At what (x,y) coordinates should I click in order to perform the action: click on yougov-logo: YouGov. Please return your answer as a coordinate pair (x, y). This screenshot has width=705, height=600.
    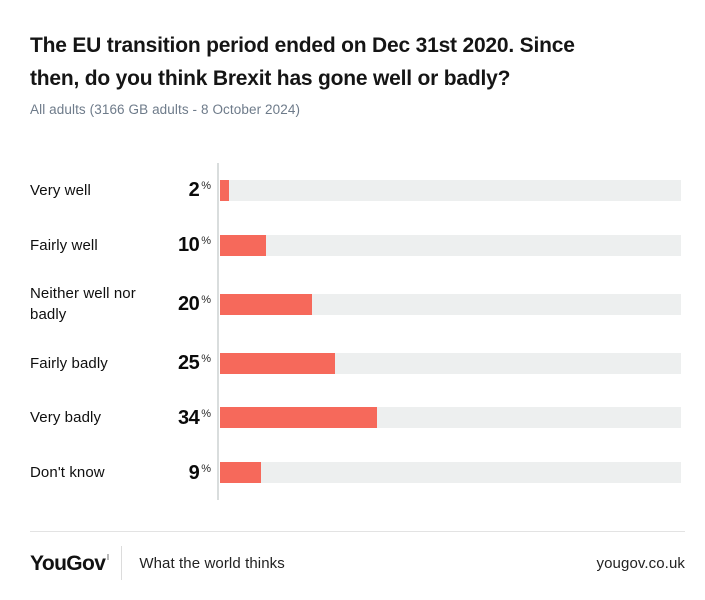
    Looking at the image, I should click on (70, 563).